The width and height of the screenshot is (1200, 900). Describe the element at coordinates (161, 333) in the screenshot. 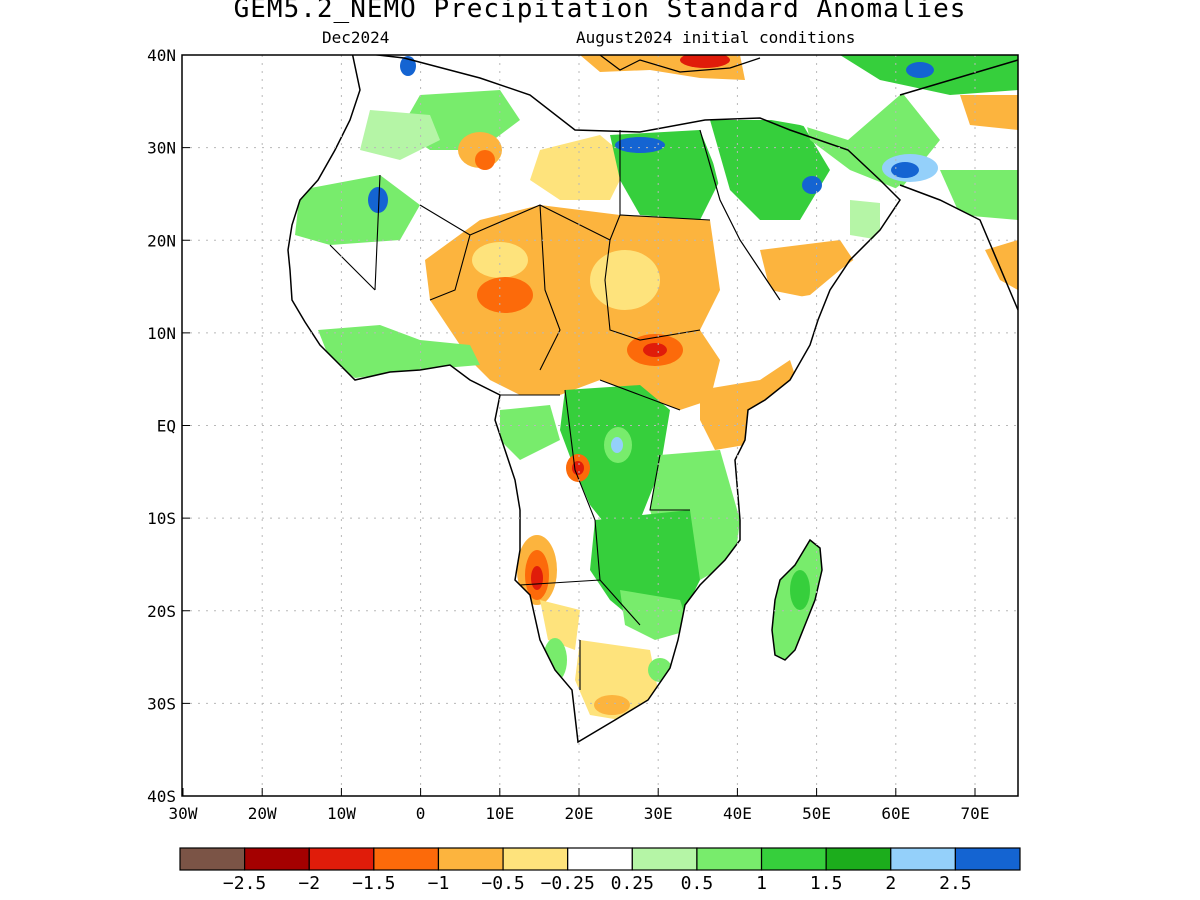

I see `lat-tick-label: 10N` at that location.